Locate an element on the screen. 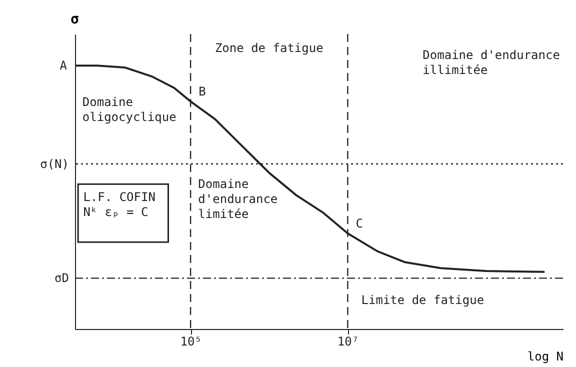 This screenshot has width=576, height=367. annotation: C is located at coordinates (359, 223).